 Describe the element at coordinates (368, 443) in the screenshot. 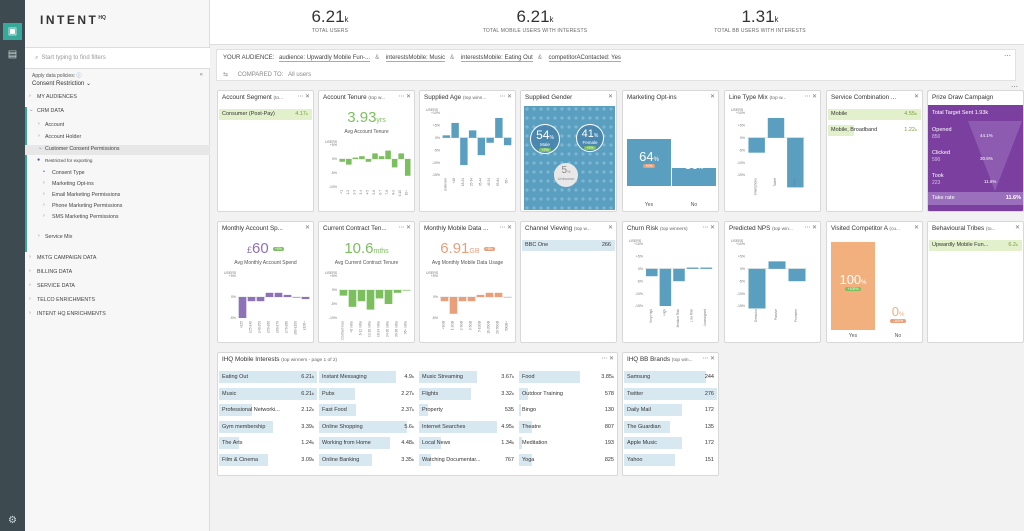

I see `interest-item: Working from Home 4.48k` at that location.